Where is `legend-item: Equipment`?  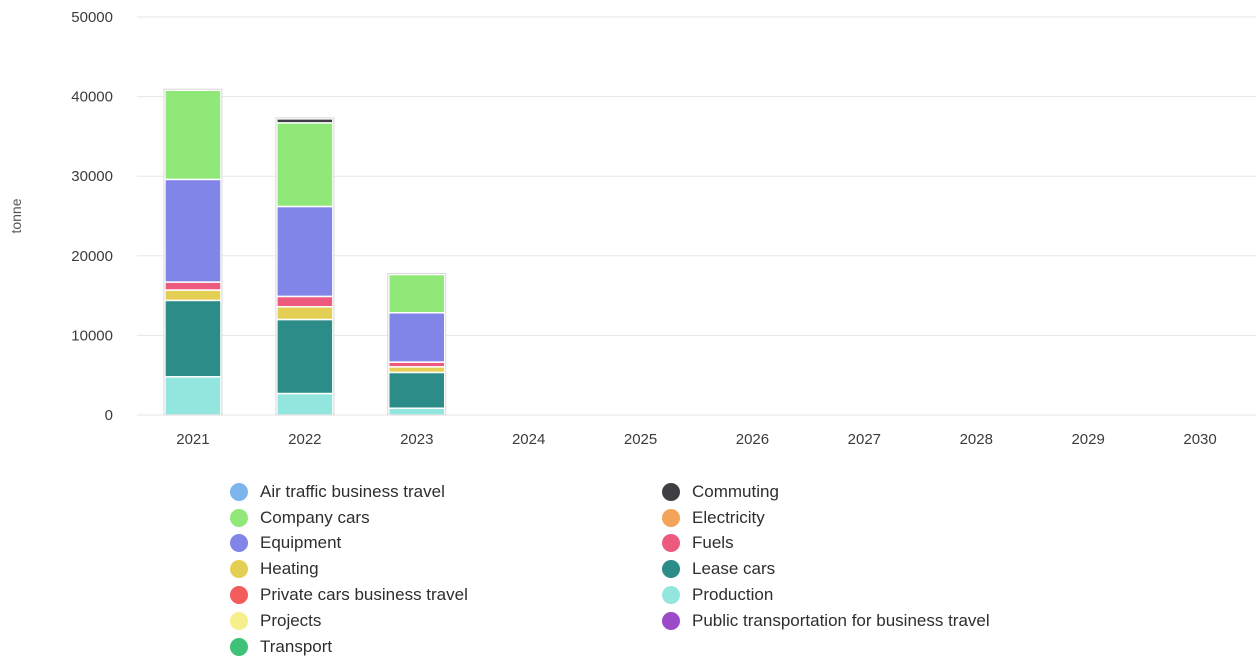 legend-item: Equipment is located at coordinates (446, 544).